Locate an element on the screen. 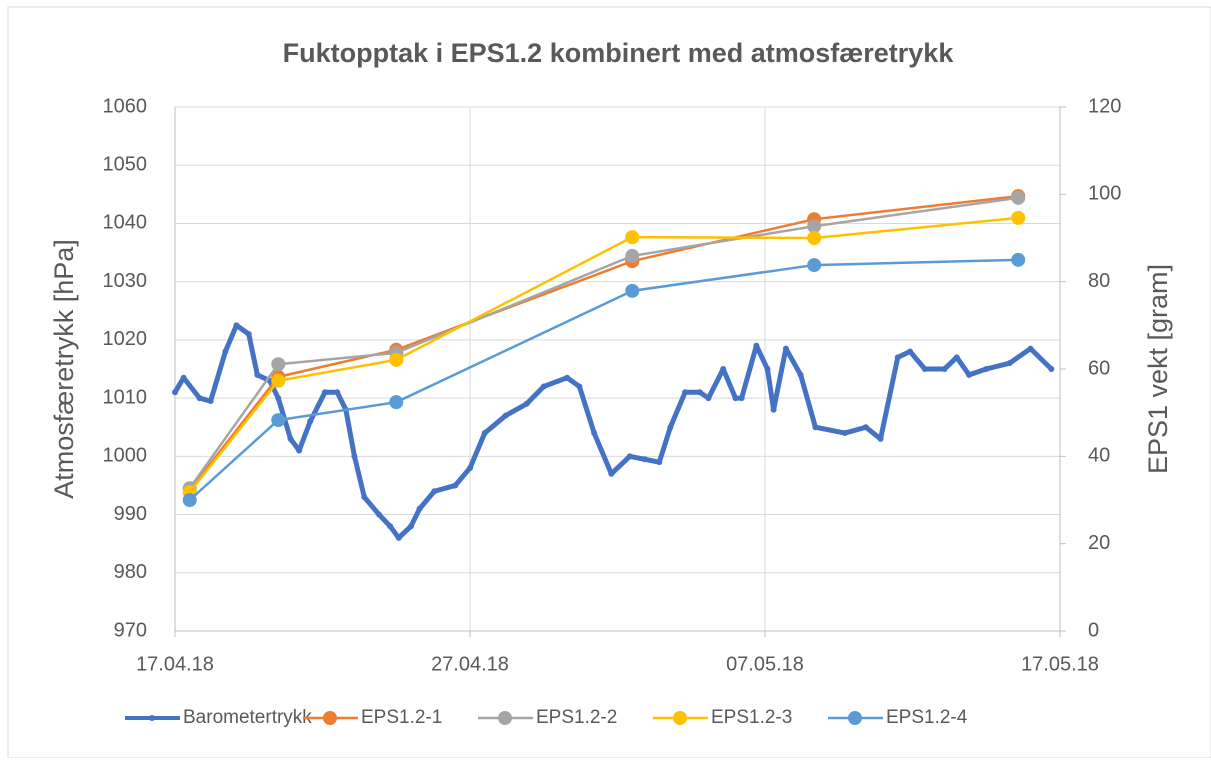 The image size is (1211, 763). legend-label: EPS1.2-4 is located at coordinates (927, 717).